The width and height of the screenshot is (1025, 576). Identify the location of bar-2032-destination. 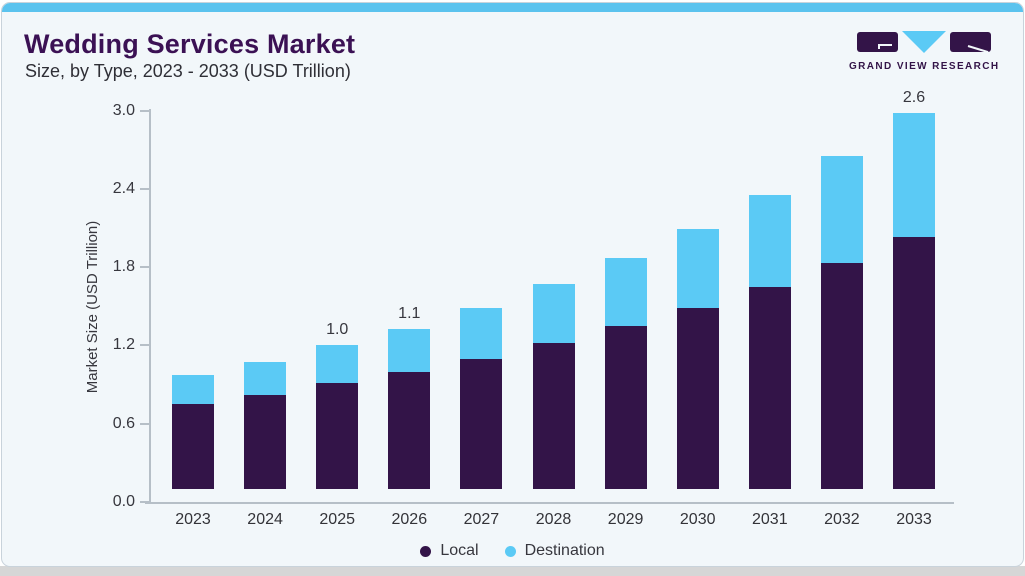
(841, 210).